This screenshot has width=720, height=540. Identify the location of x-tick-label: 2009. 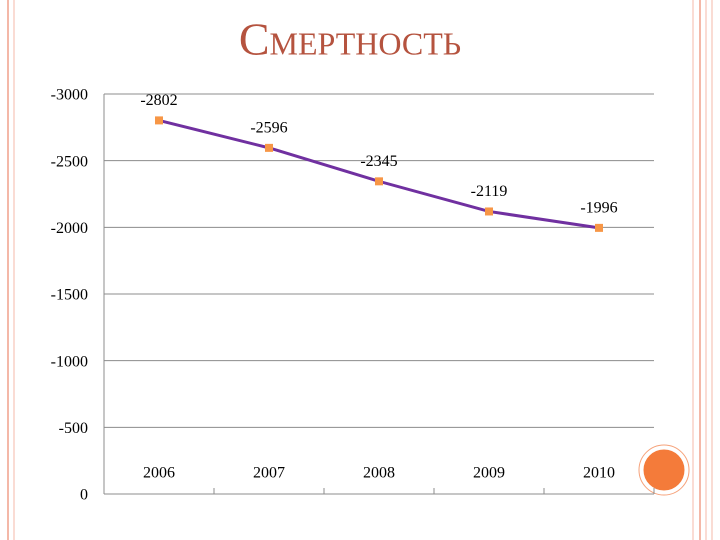
(489, 473).